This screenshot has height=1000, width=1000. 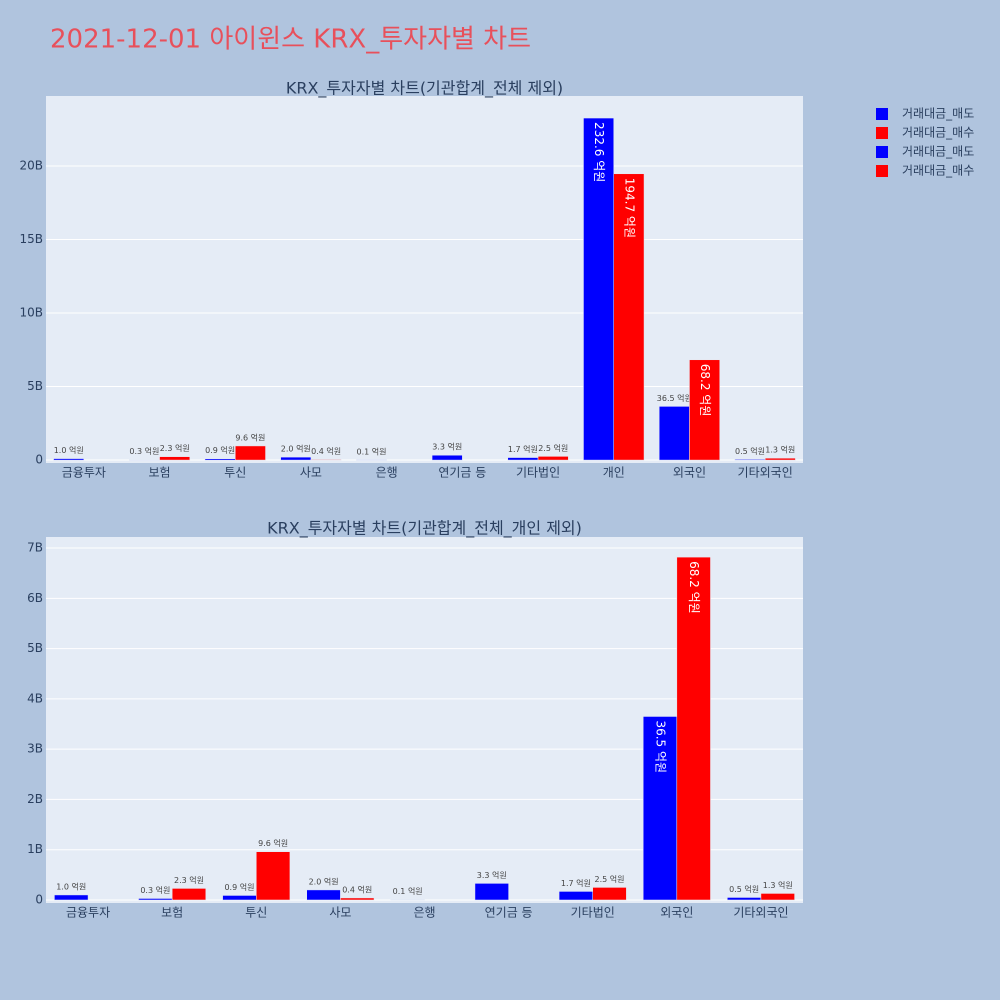 What do you see at coordinates (35, 598) in the screenshot?
I see `y-tick-label: 6B` at bounding box center [35, 598].